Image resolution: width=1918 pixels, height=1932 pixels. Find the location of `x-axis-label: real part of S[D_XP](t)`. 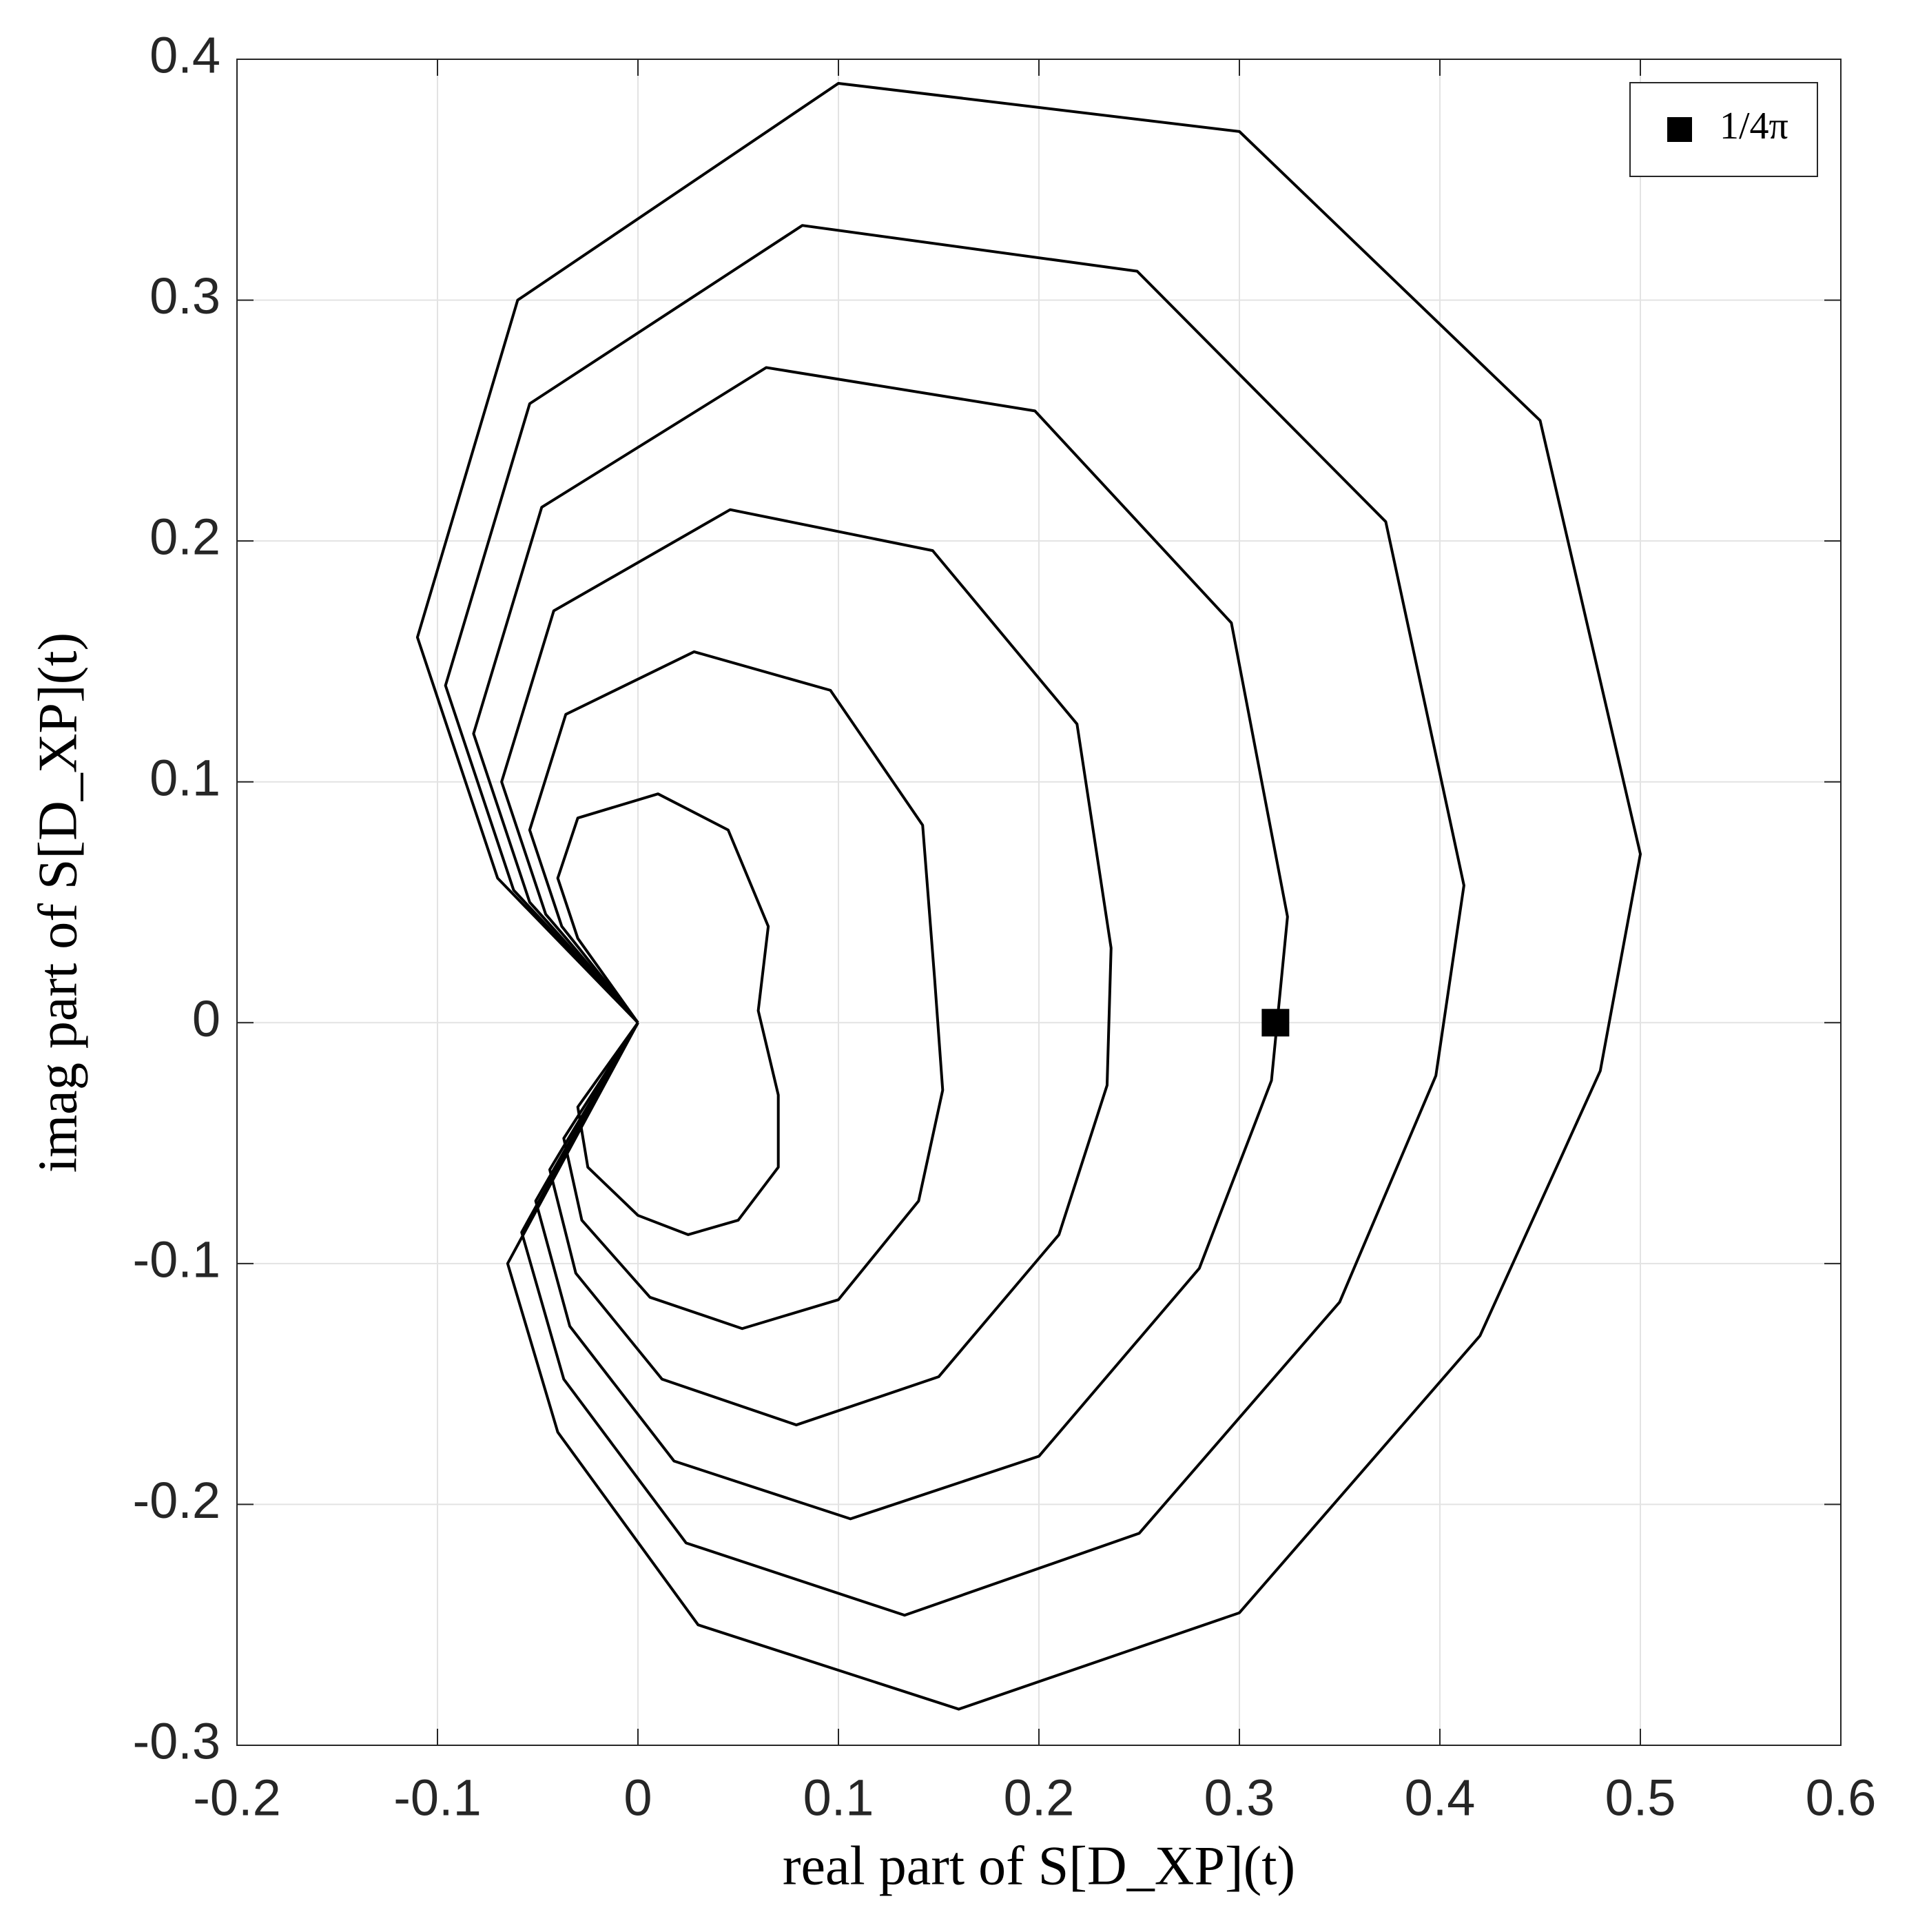

x-axis-label: real part of S[D_XP](t) is located at coordinates (1039, 1866).